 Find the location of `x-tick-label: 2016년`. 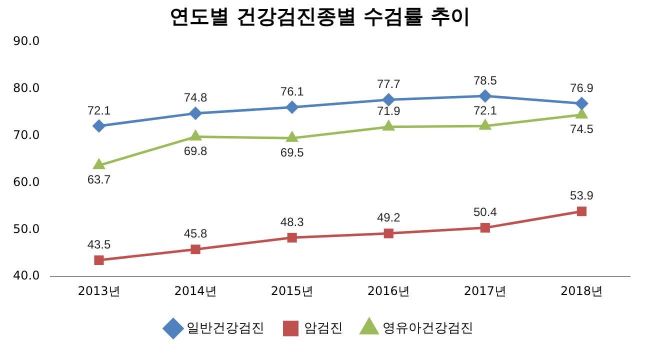

x-tick-label: 2016년 is located at coordinates (388, 291).